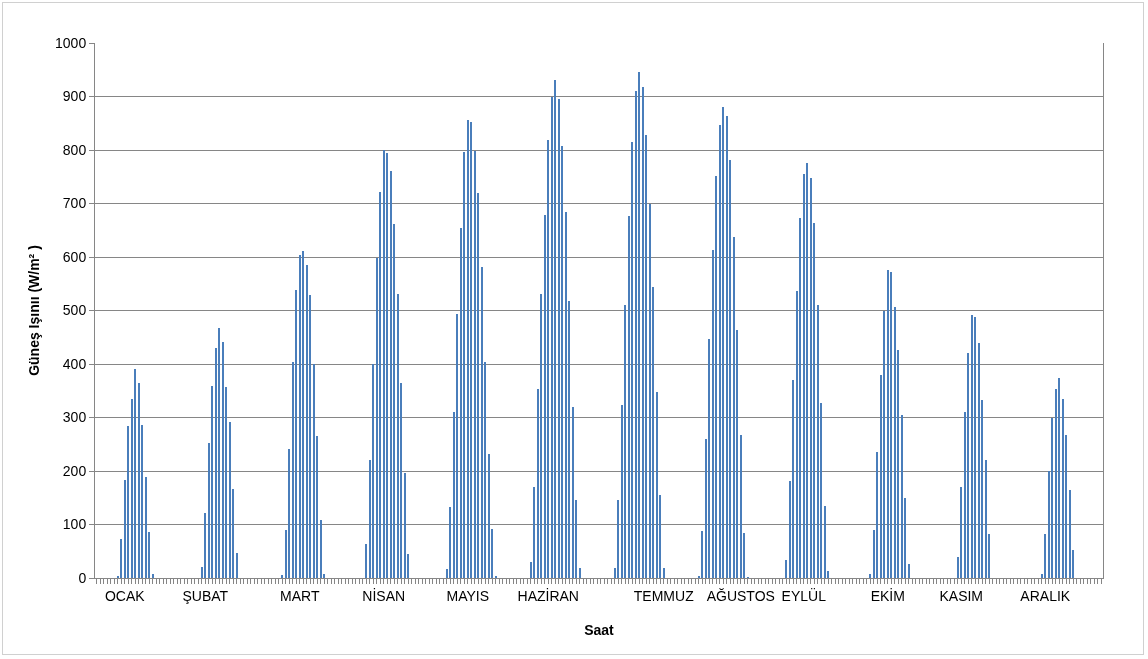 The width and height of the screenshot is (1148, 659). Describe the element at coordinates (71, 42) in the screenshot. I see `y-tick-label: 1000` at that location.